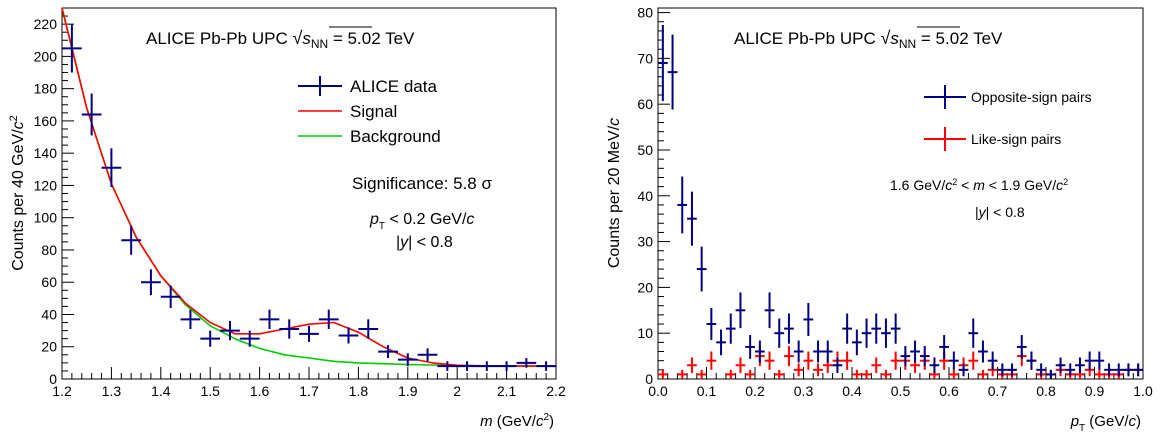 The height and width of the screenshot is (434, 1162). I want to click on left-x-tick-label: 1.8, so click(359, 391).